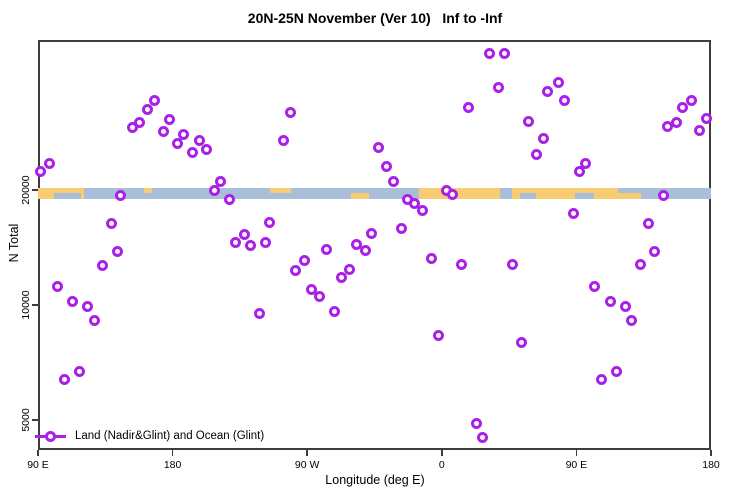  I want to click on y-axis-label: N Total, so click(14, 243).